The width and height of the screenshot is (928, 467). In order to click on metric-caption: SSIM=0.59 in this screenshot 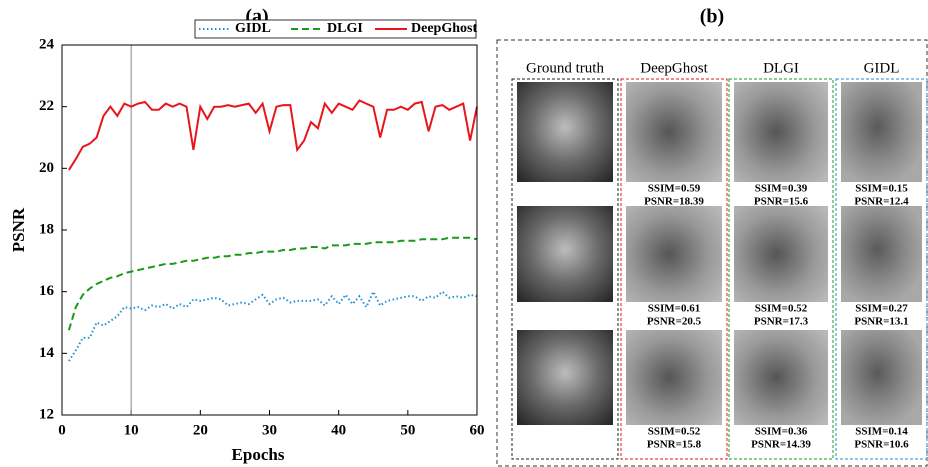, I will do `click(674, 189)`.